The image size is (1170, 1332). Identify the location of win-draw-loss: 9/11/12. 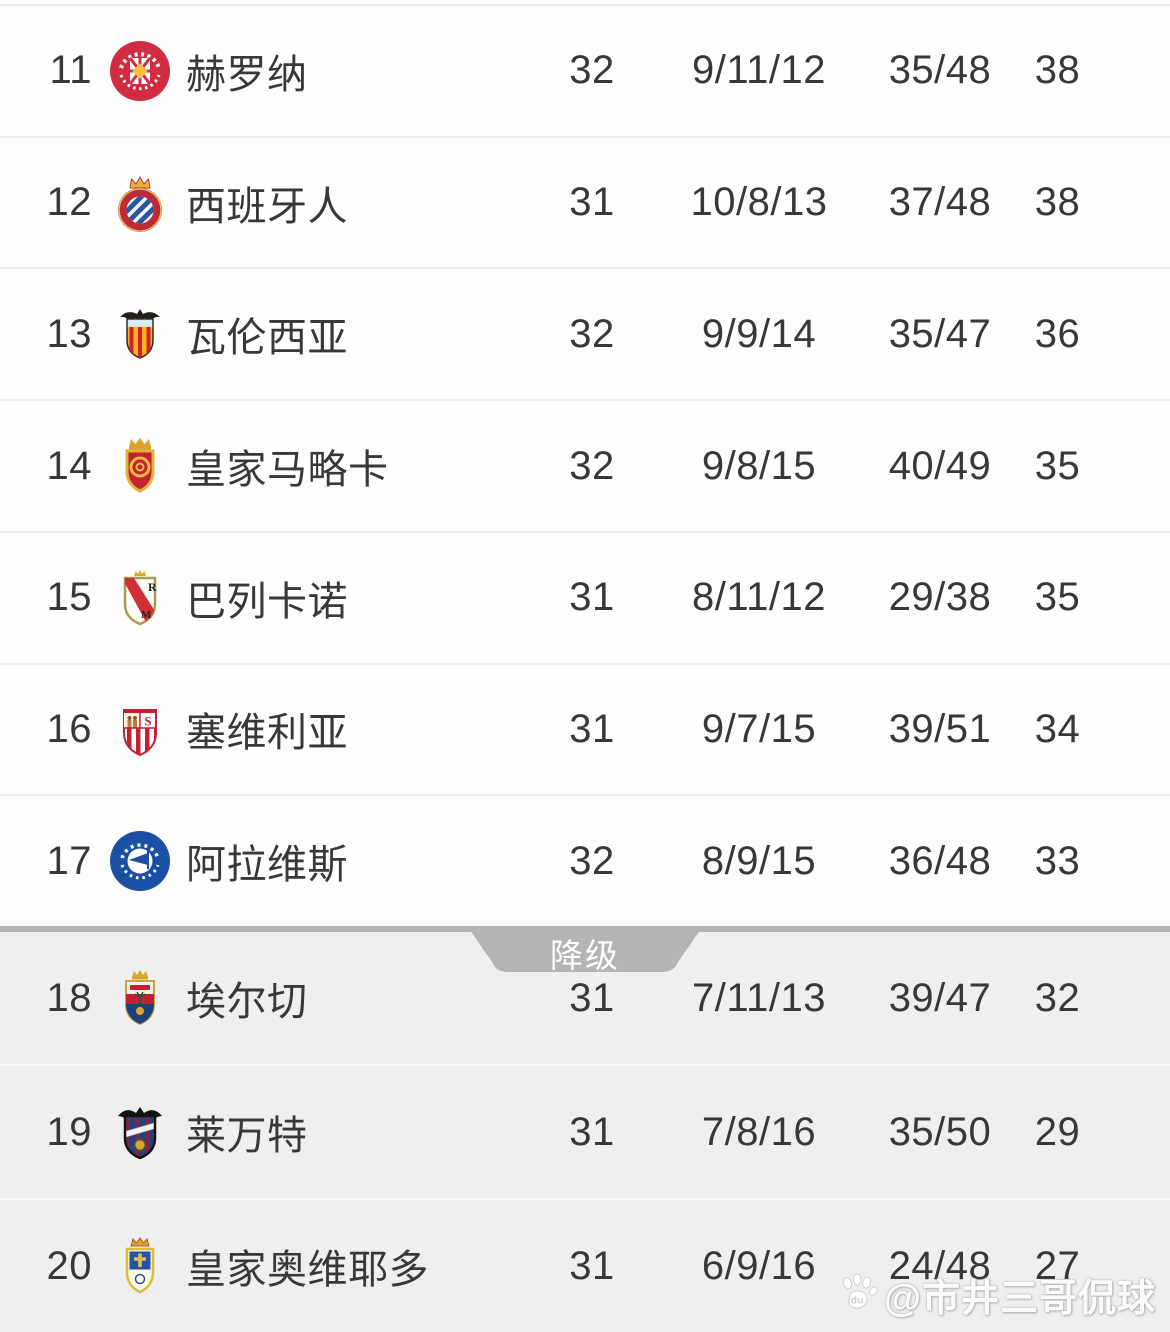
(759, 70).